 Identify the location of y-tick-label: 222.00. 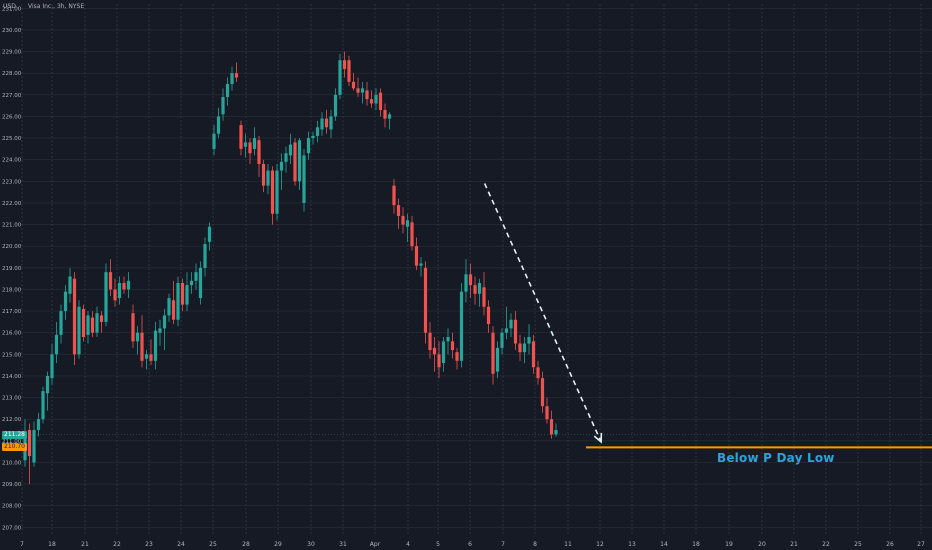
(12, 204).